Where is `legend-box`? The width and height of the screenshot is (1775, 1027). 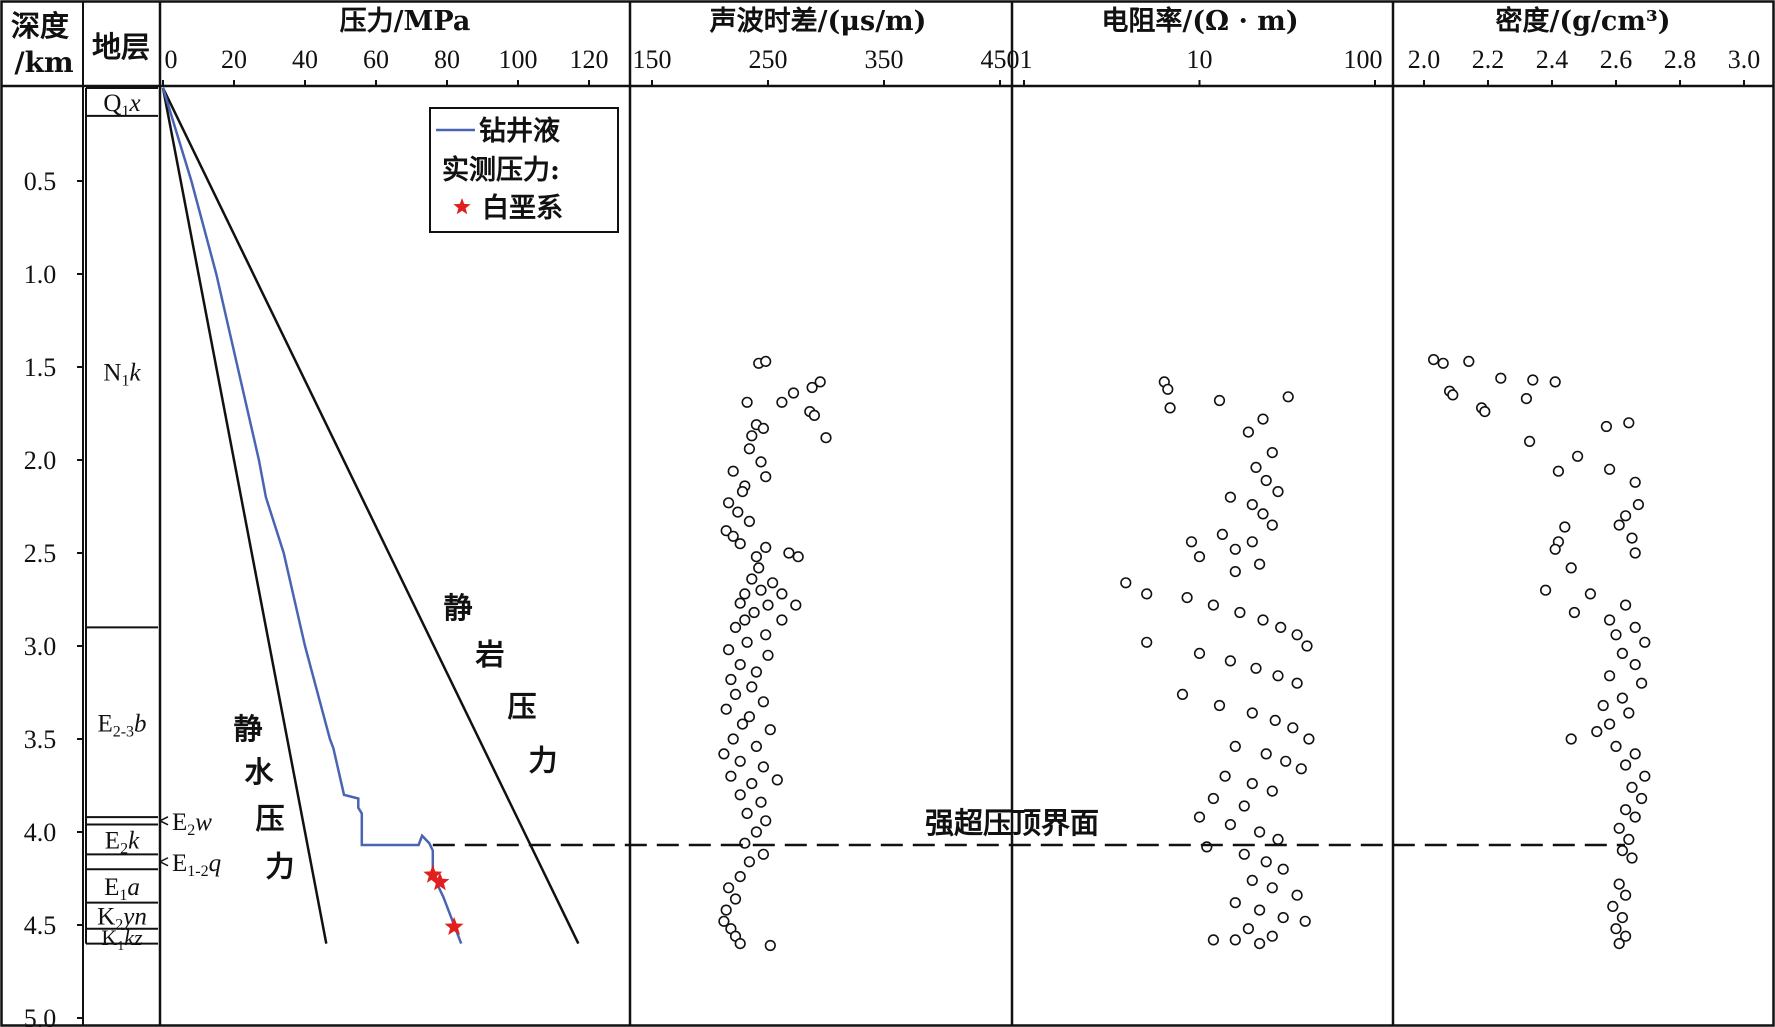
legend-box is located at coordinates (524, 170).